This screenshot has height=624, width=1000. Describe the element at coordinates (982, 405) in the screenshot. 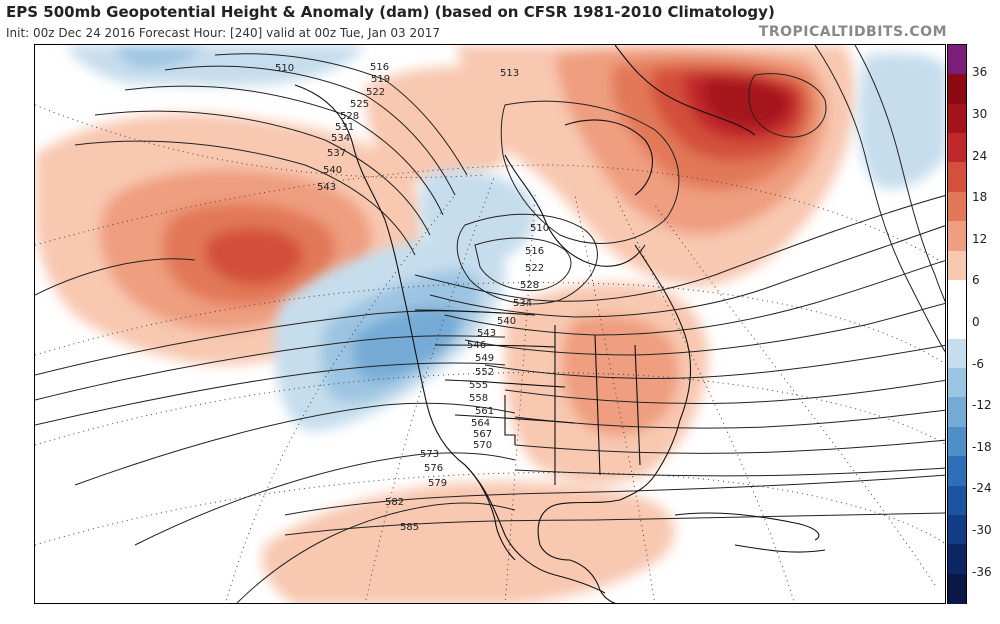

I see `colorbar-tick-label: -12` at that location.